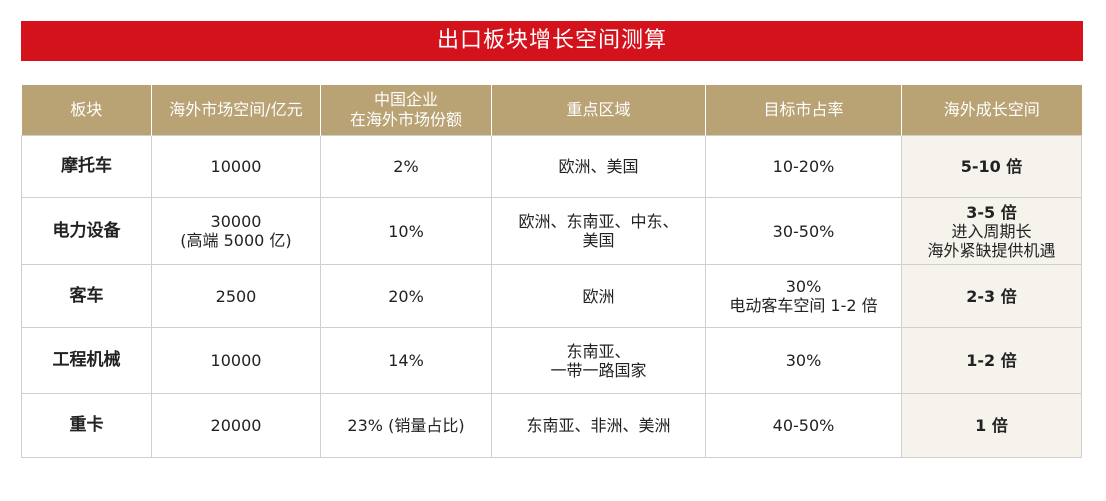 The image size is (1106, 501). What do you see at coordinates (406, 296) in the screenshot?
I see `cell-share: 20%` at bounding box center [406, 296].